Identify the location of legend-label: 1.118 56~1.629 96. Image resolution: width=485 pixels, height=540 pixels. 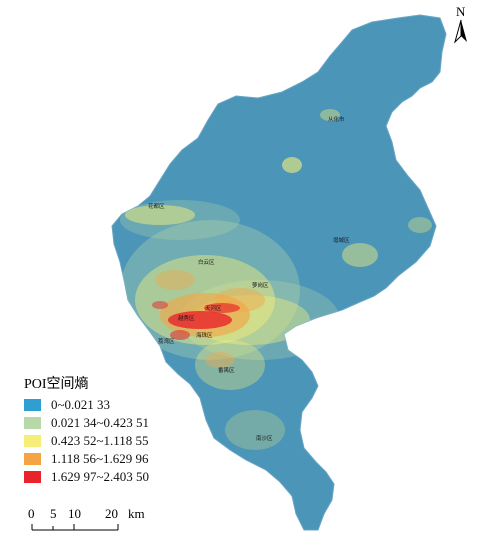
(100, 458).